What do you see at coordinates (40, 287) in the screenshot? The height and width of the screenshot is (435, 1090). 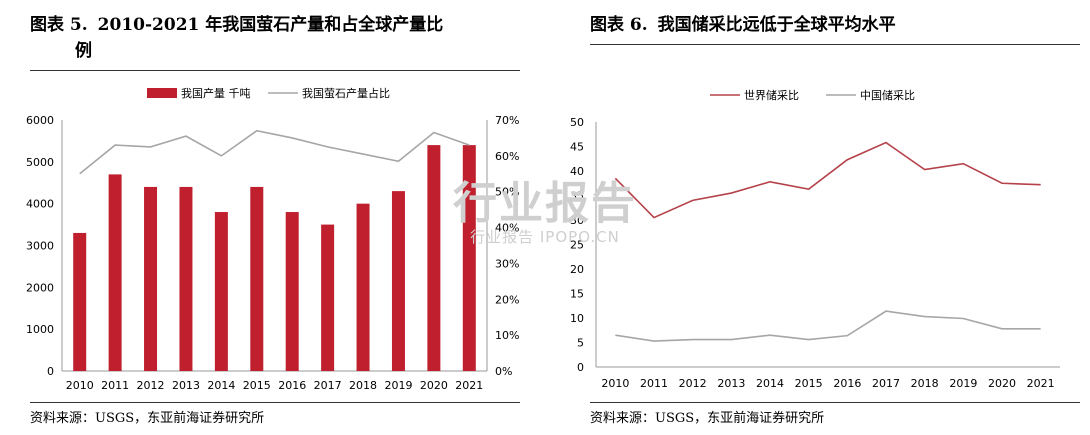 I see `y-tick-label-left: 2000` at bounding box center [40, 287].